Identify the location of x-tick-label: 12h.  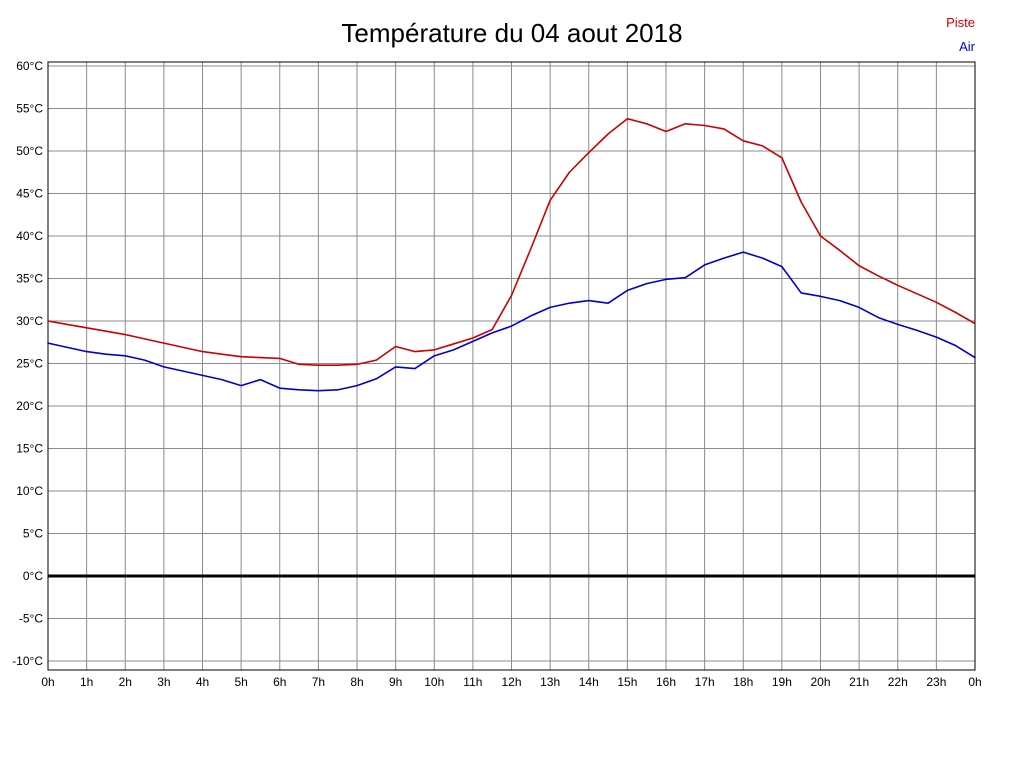
(511, 682).